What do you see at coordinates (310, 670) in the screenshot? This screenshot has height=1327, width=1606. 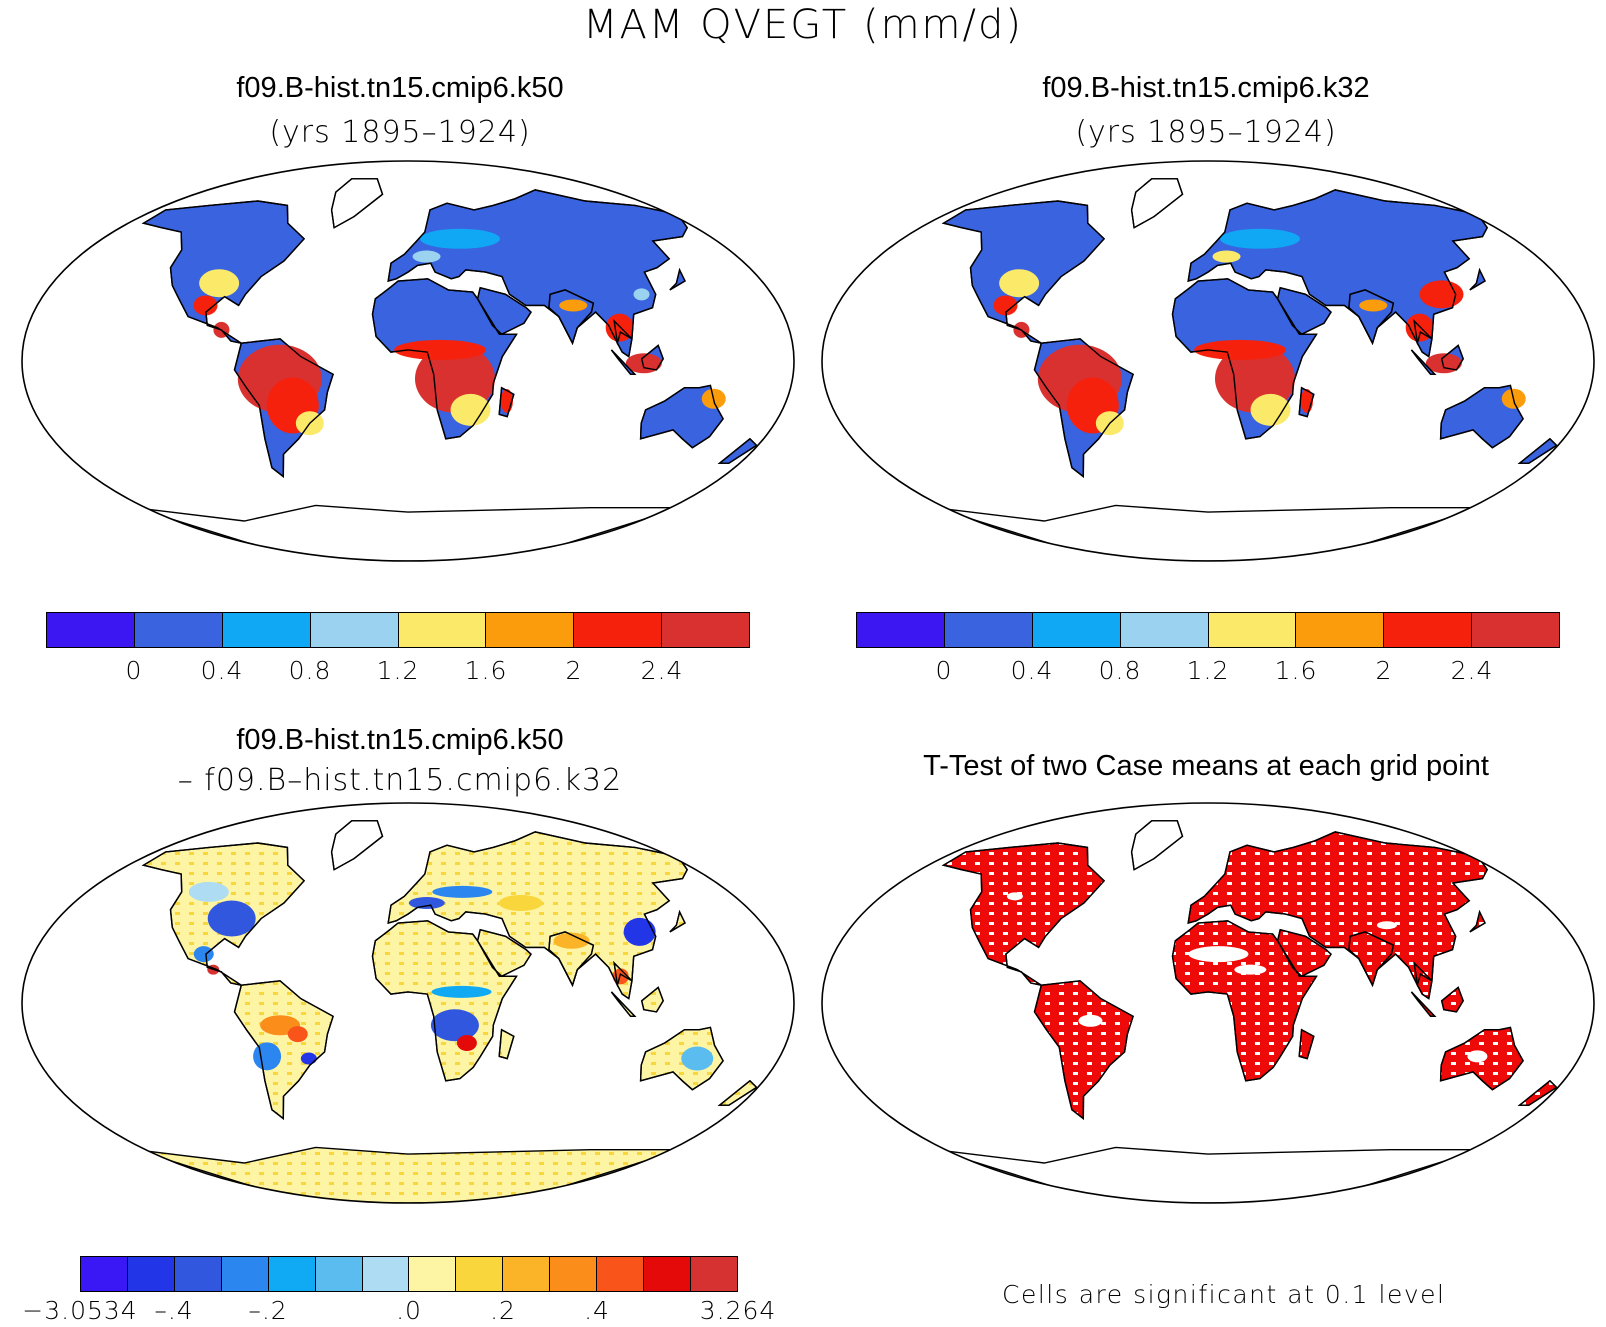 I see `colorbar-tick-label: 0.8` at bounding box center [310, 670].